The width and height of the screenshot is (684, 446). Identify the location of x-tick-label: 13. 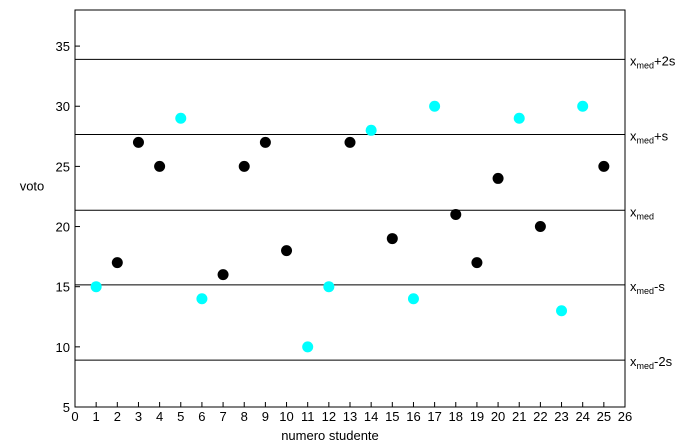
(350, 416).